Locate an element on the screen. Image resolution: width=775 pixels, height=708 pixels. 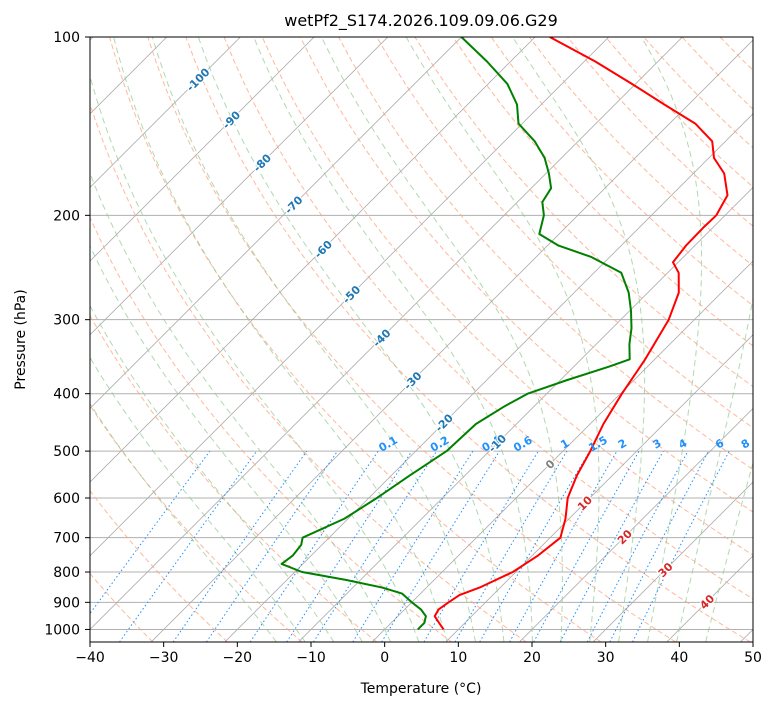
x-axis: −40 −30 −20 −10 0 10 20 30 40 50 is located at coordinates (418, 654).